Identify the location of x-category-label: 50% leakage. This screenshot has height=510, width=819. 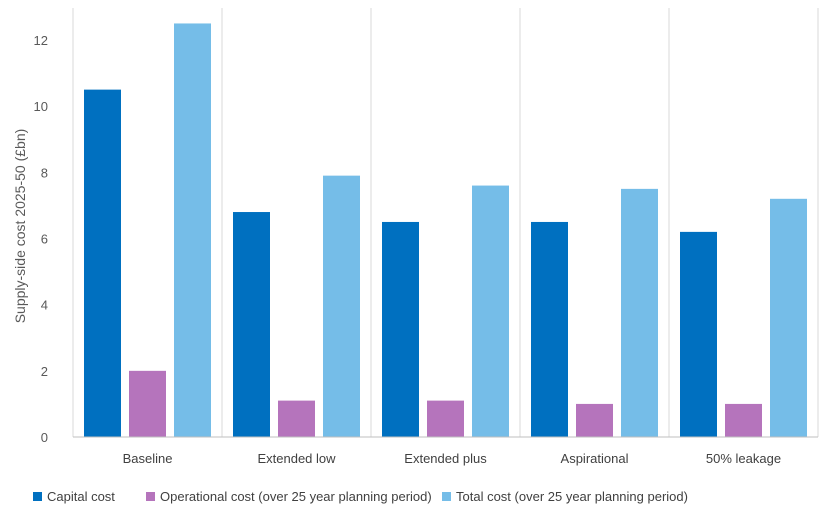
(743, 458).